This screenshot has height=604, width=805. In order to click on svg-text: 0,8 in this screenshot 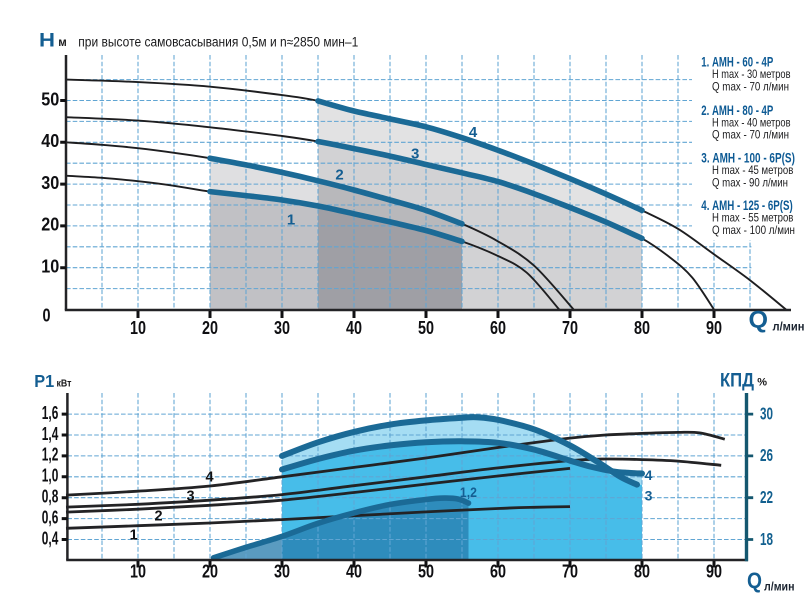, I will do `click(50, 497)`.